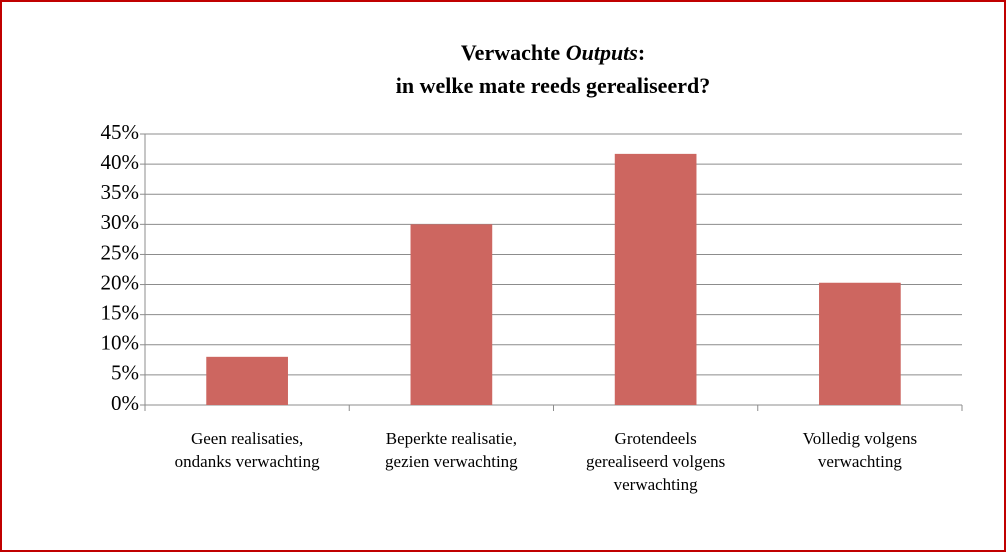 This screenshot has height=552, width=1006. I want to click on chart-title-line: in welke mate reeds gerealiseerd?, so click(553, 85).